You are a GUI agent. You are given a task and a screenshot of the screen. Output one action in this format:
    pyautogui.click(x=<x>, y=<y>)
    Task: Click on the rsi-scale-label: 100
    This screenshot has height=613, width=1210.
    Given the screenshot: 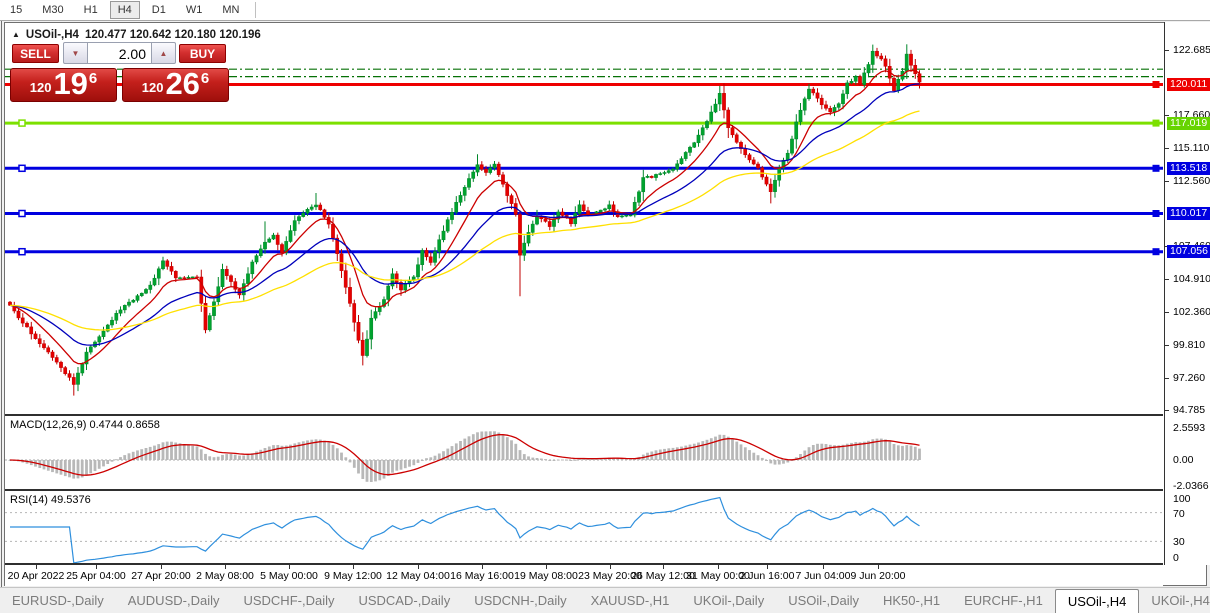 What is the action you would take?
    pyautogui.click(x=1182, y=499)
    